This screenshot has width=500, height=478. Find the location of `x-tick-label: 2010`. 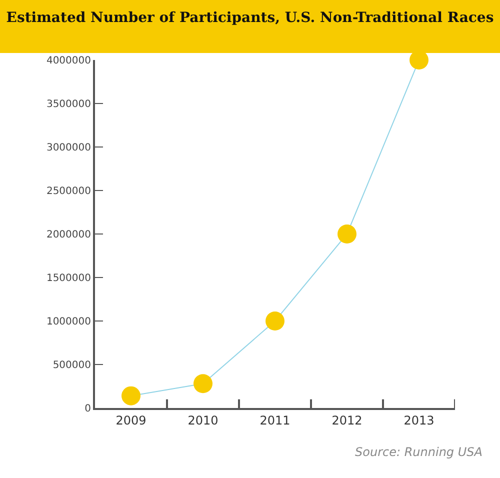

x-tick-label: 2010 is located at coordinates (203, 420).